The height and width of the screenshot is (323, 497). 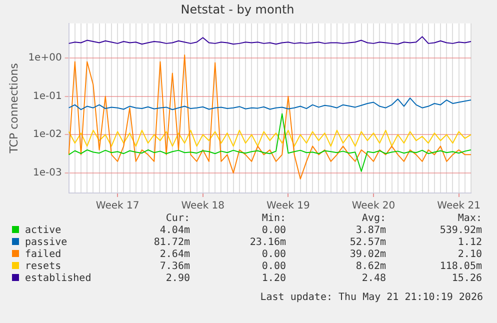 What do you see at coordinates (43, 230) in the screenshot?
I see `legend-label: active` at bounding box center [43, 230].